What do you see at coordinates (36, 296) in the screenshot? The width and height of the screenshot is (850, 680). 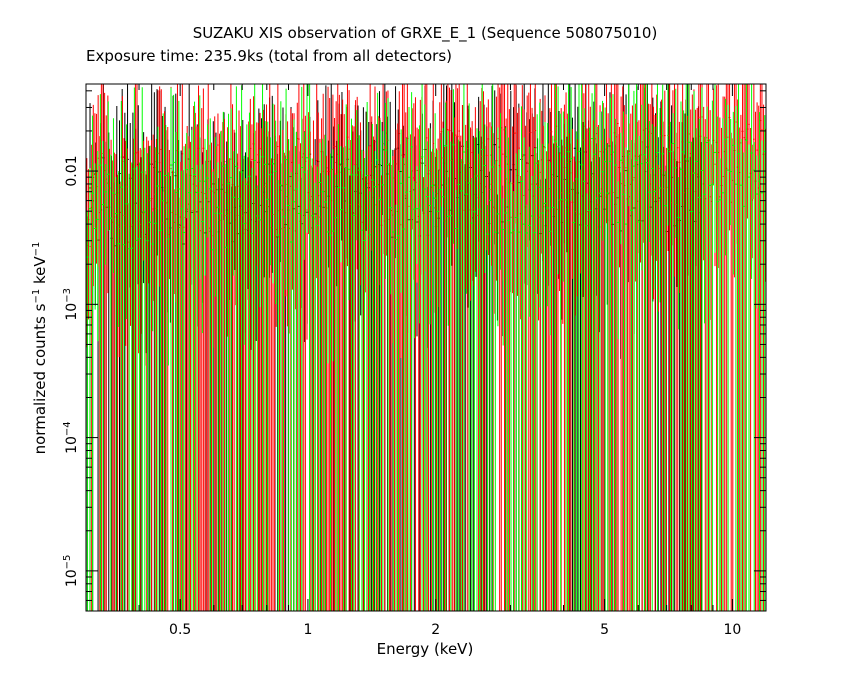 I see `y-axis-title-exp1: −1` at bounding box center [36, 296].